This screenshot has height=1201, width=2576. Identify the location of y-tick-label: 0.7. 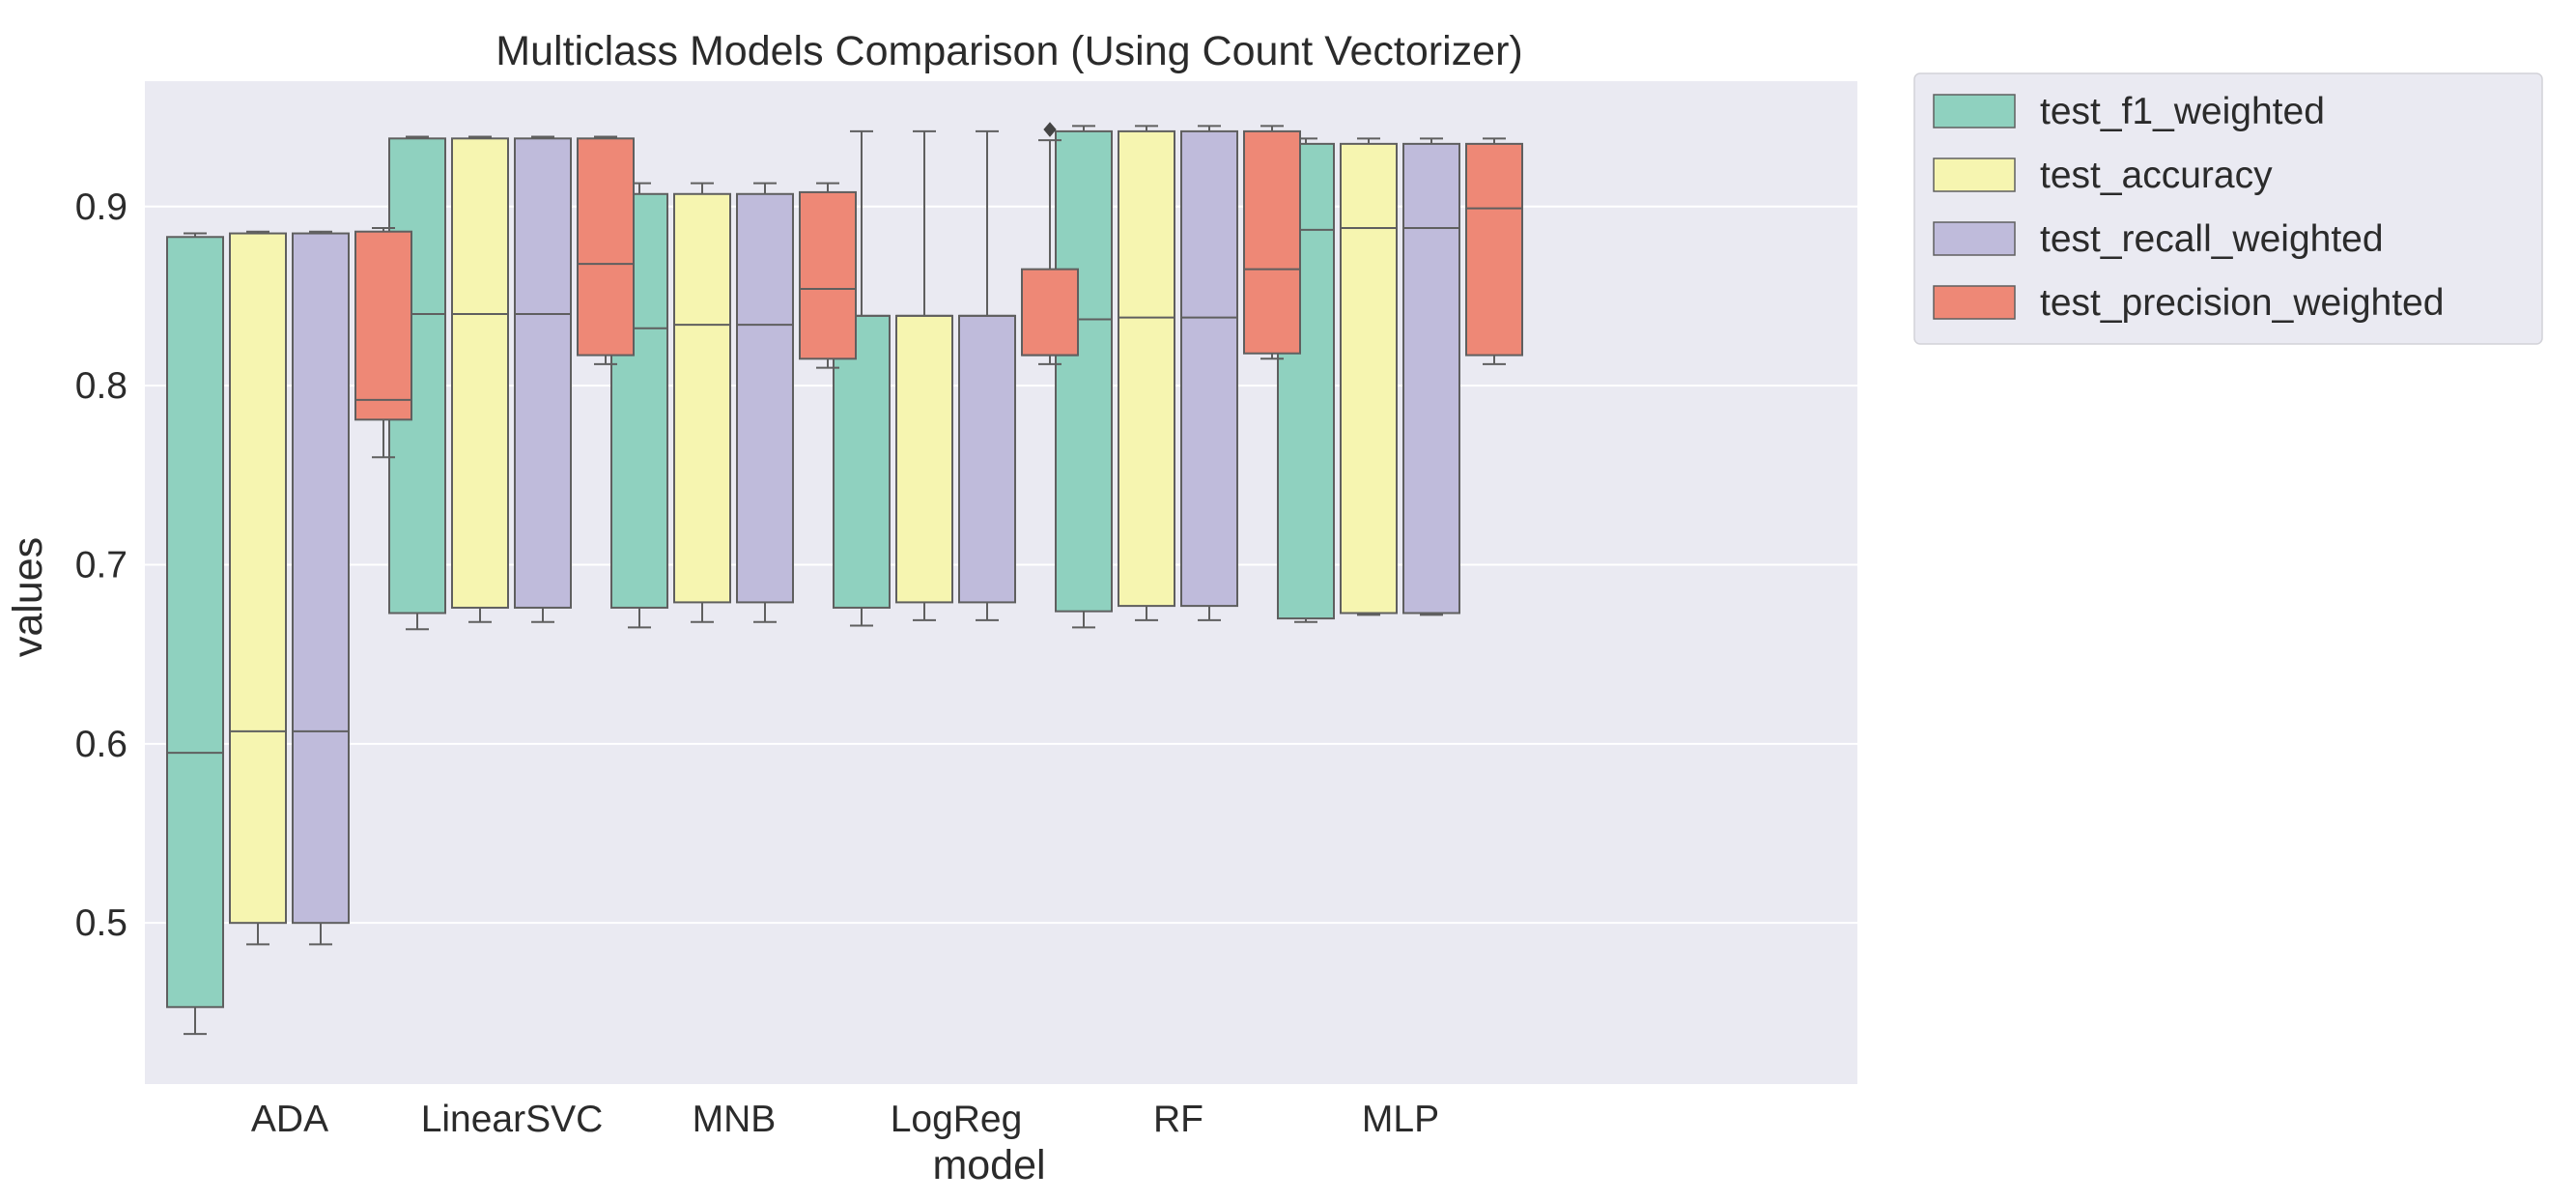
(101, 565).